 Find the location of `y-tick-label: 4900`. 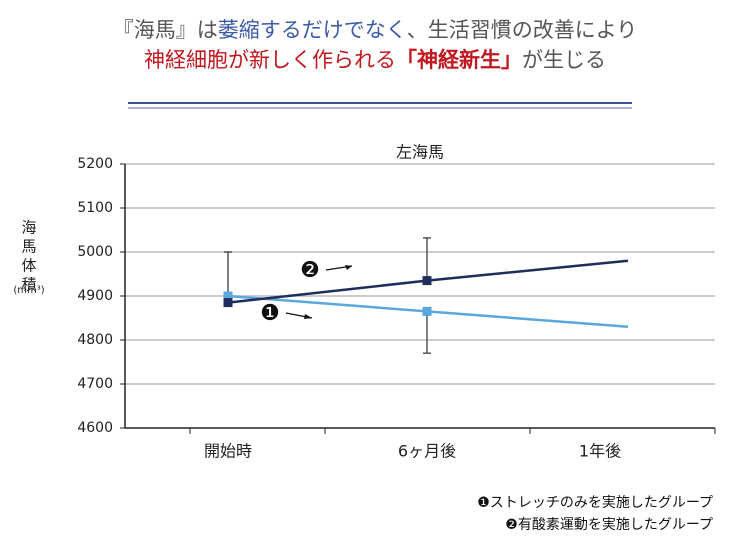

y-tick-label: 4900 is located at coordinates (95, 296).